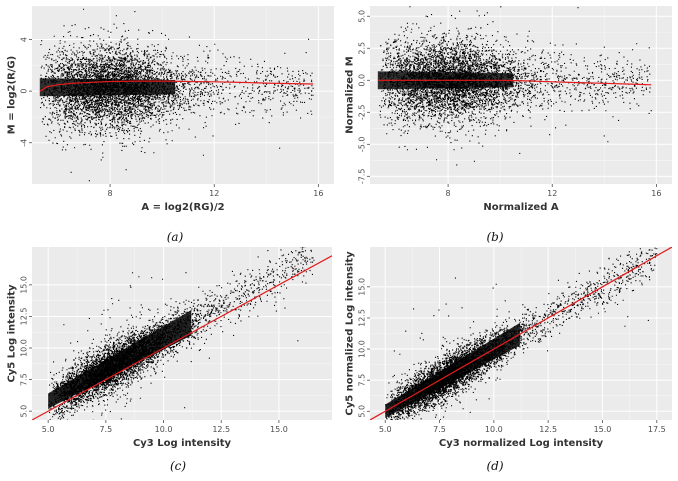 The height and width of the screenshot is (481, 678). I want to click on y-tick-label: 0.0, so click(362, 80).